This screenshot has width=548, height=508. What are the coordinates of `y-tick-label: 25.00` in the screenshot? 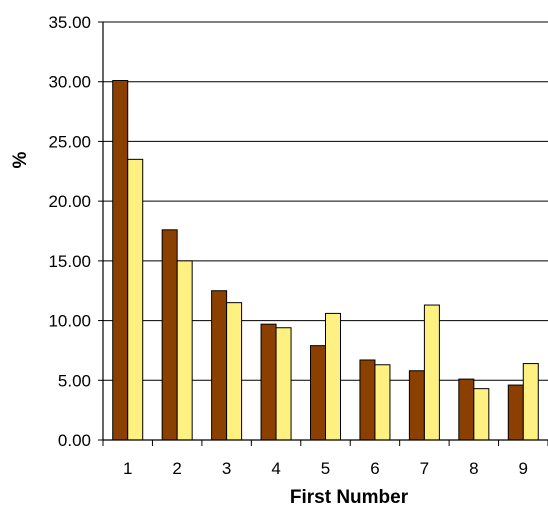 It's located at (69, 141).